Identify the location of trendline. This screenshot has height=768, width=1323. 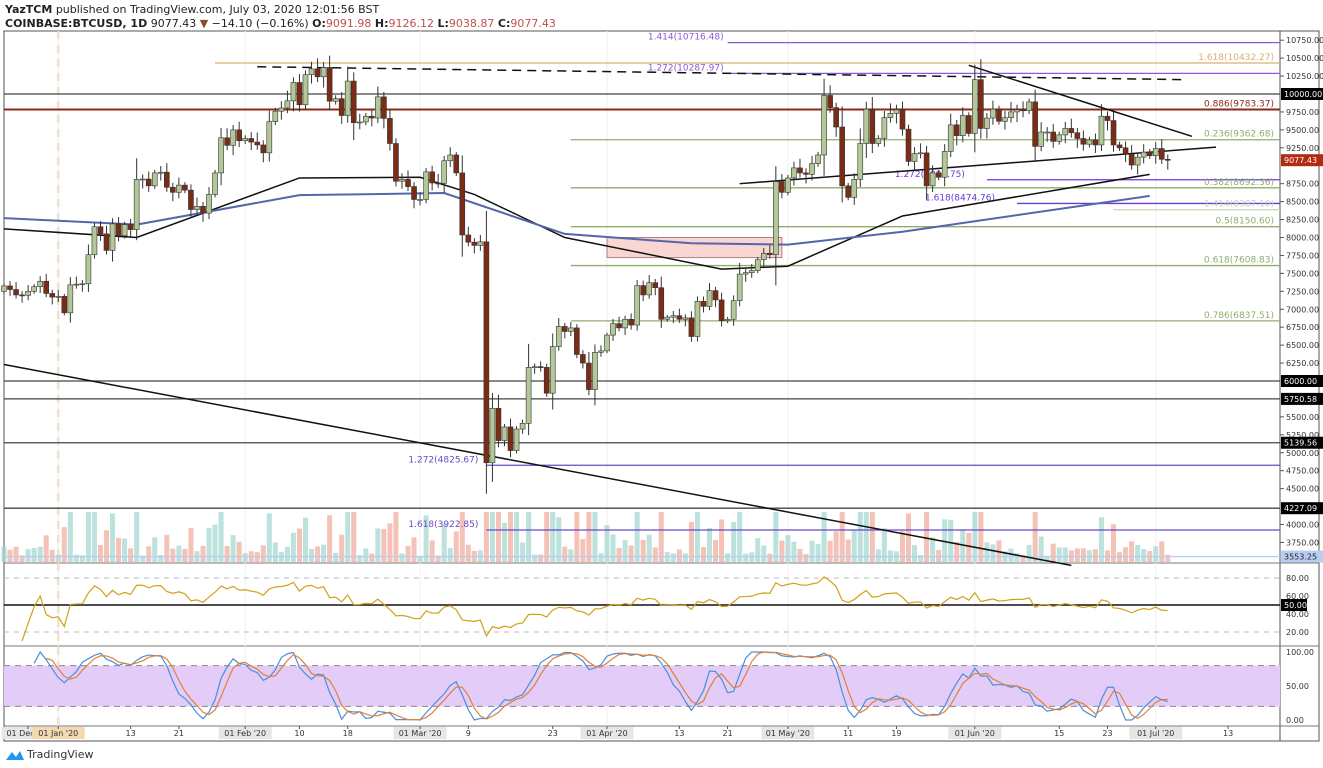
(978, 165).